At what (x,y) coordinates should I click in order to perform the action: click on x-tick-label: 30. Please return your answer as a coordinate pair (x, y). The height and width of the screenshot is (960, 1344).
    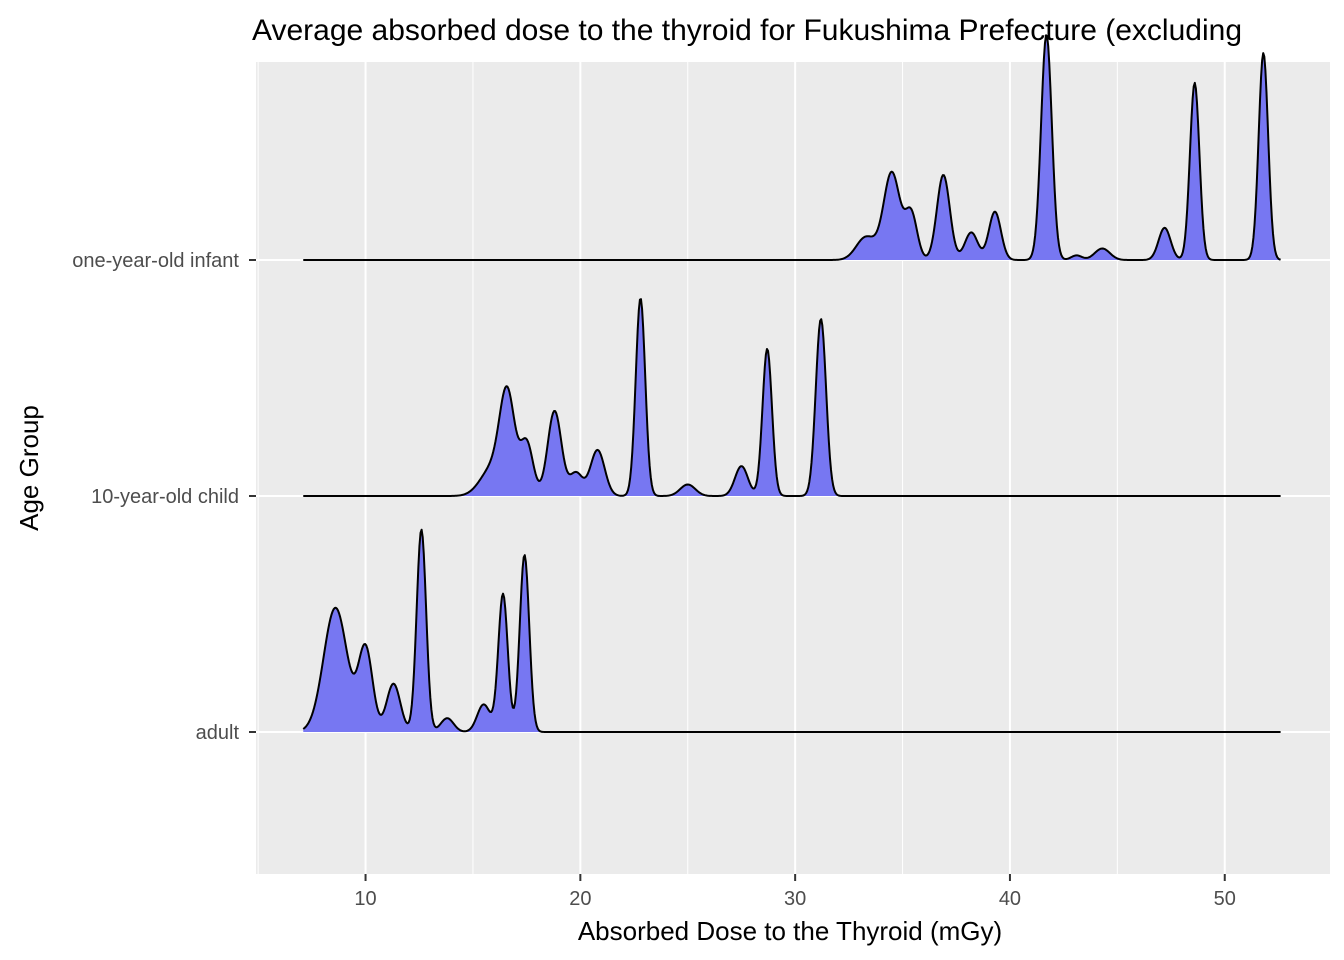
    Looking at the image, I should click on (795, 899).